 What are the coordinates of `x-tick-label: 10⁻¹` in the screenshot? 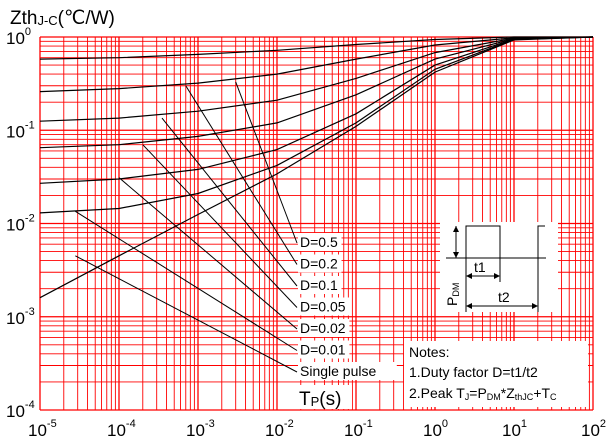 It's located at (358, 429).